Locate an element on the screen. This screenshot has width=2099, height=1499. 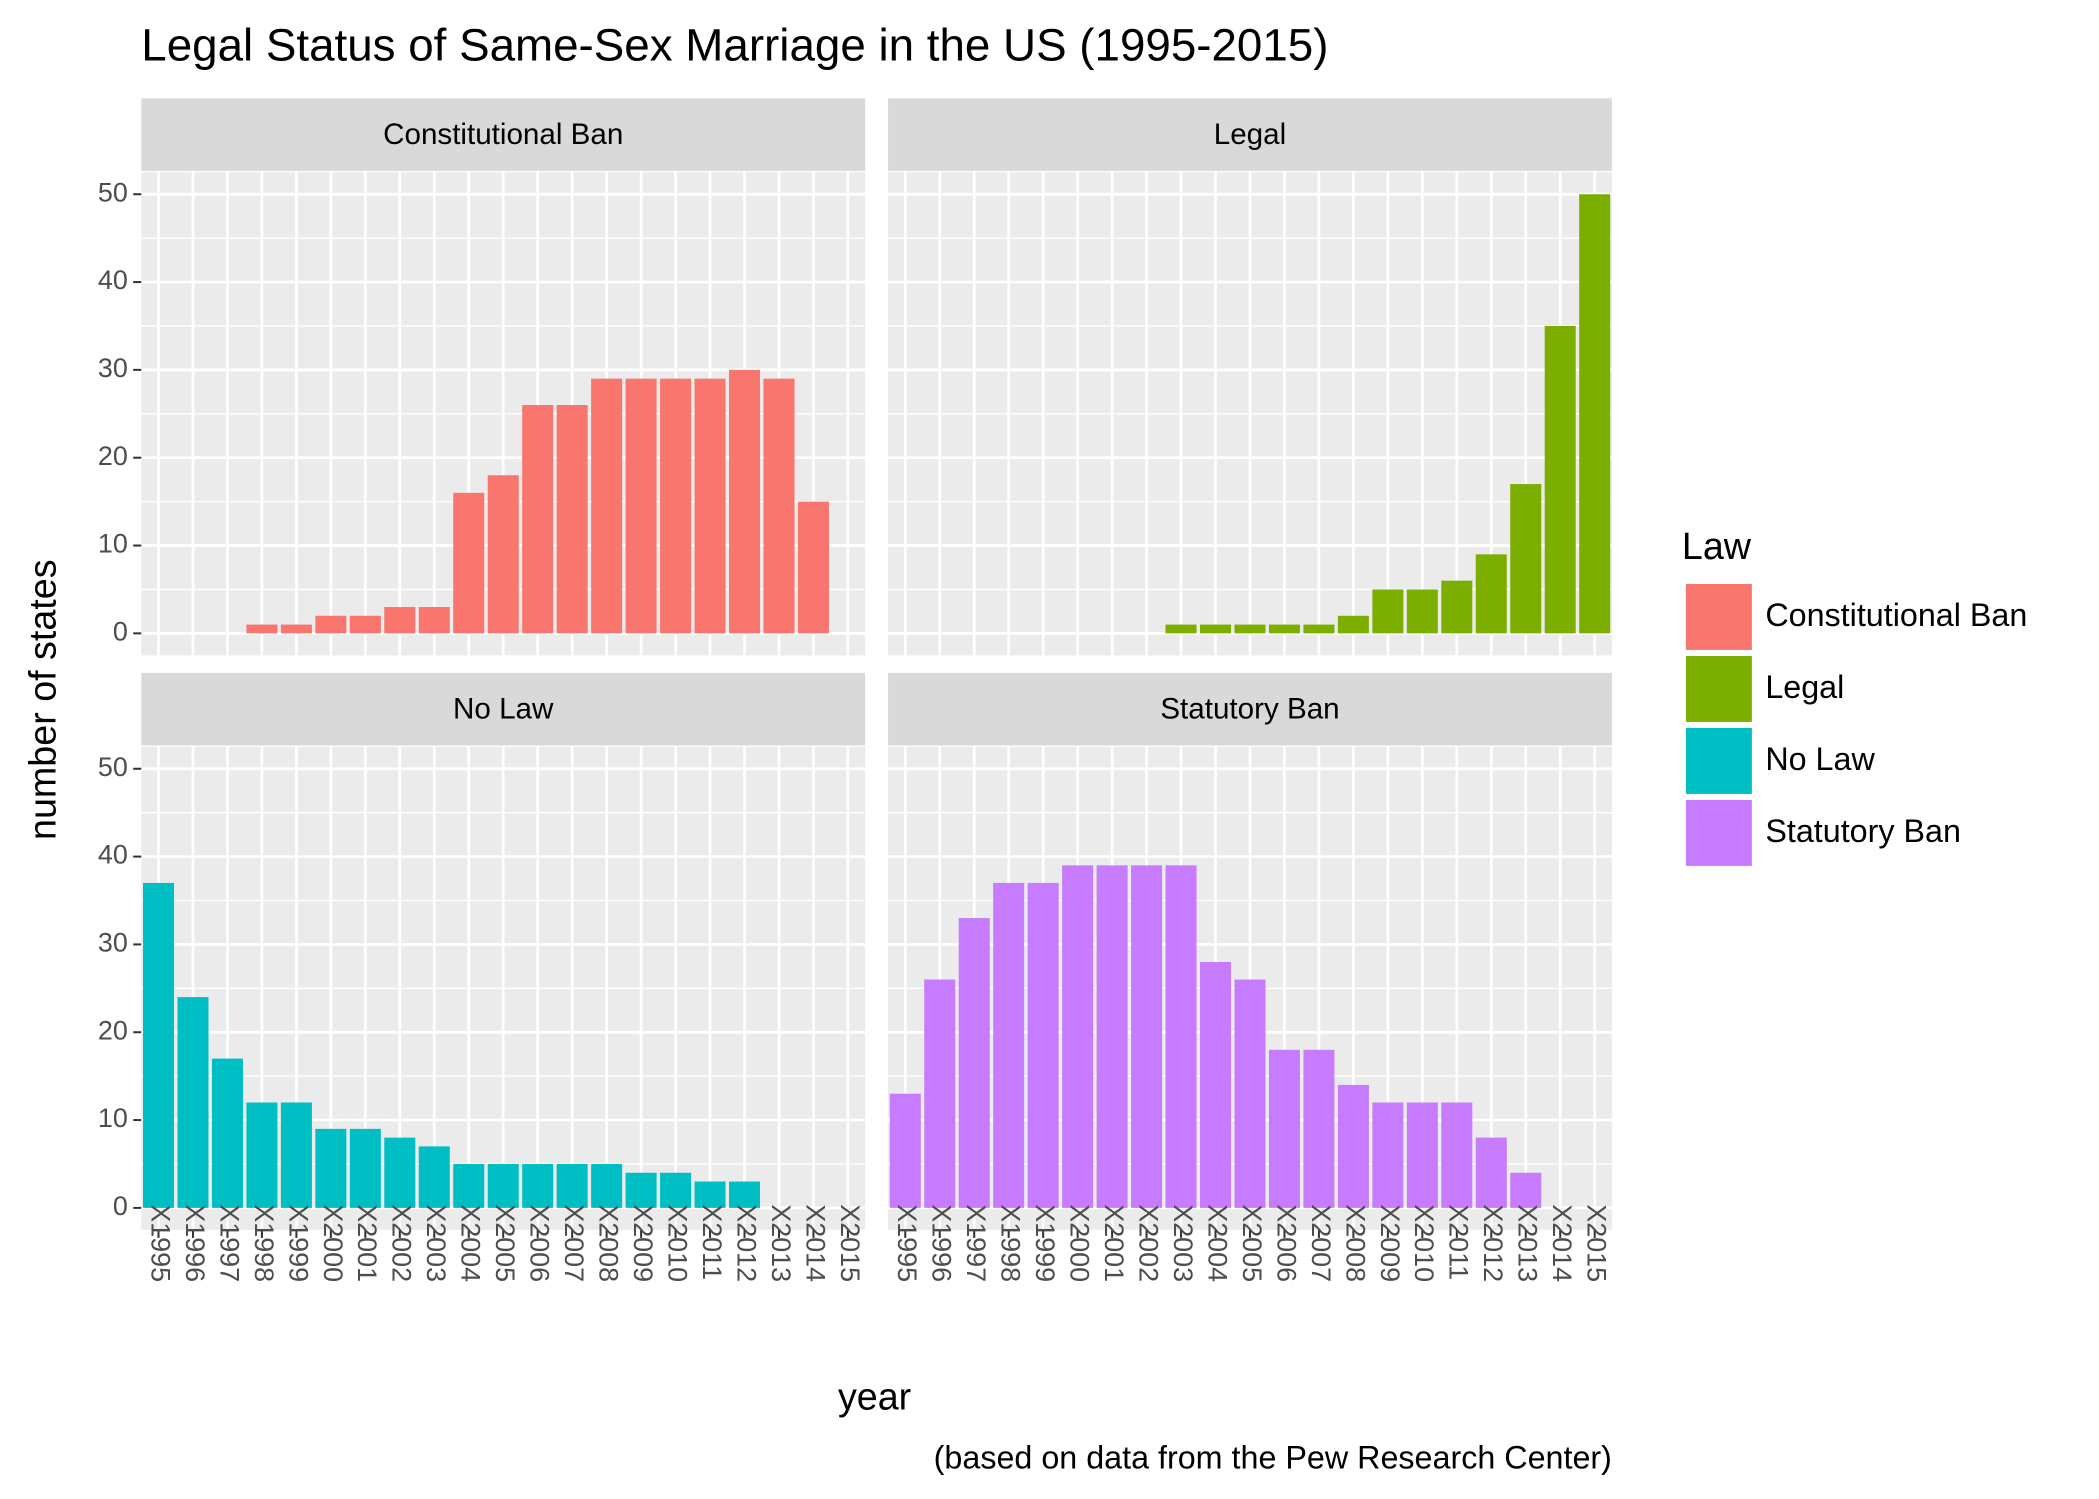
x-tick-label: X2003 is located at coordinates (1183, 1243).